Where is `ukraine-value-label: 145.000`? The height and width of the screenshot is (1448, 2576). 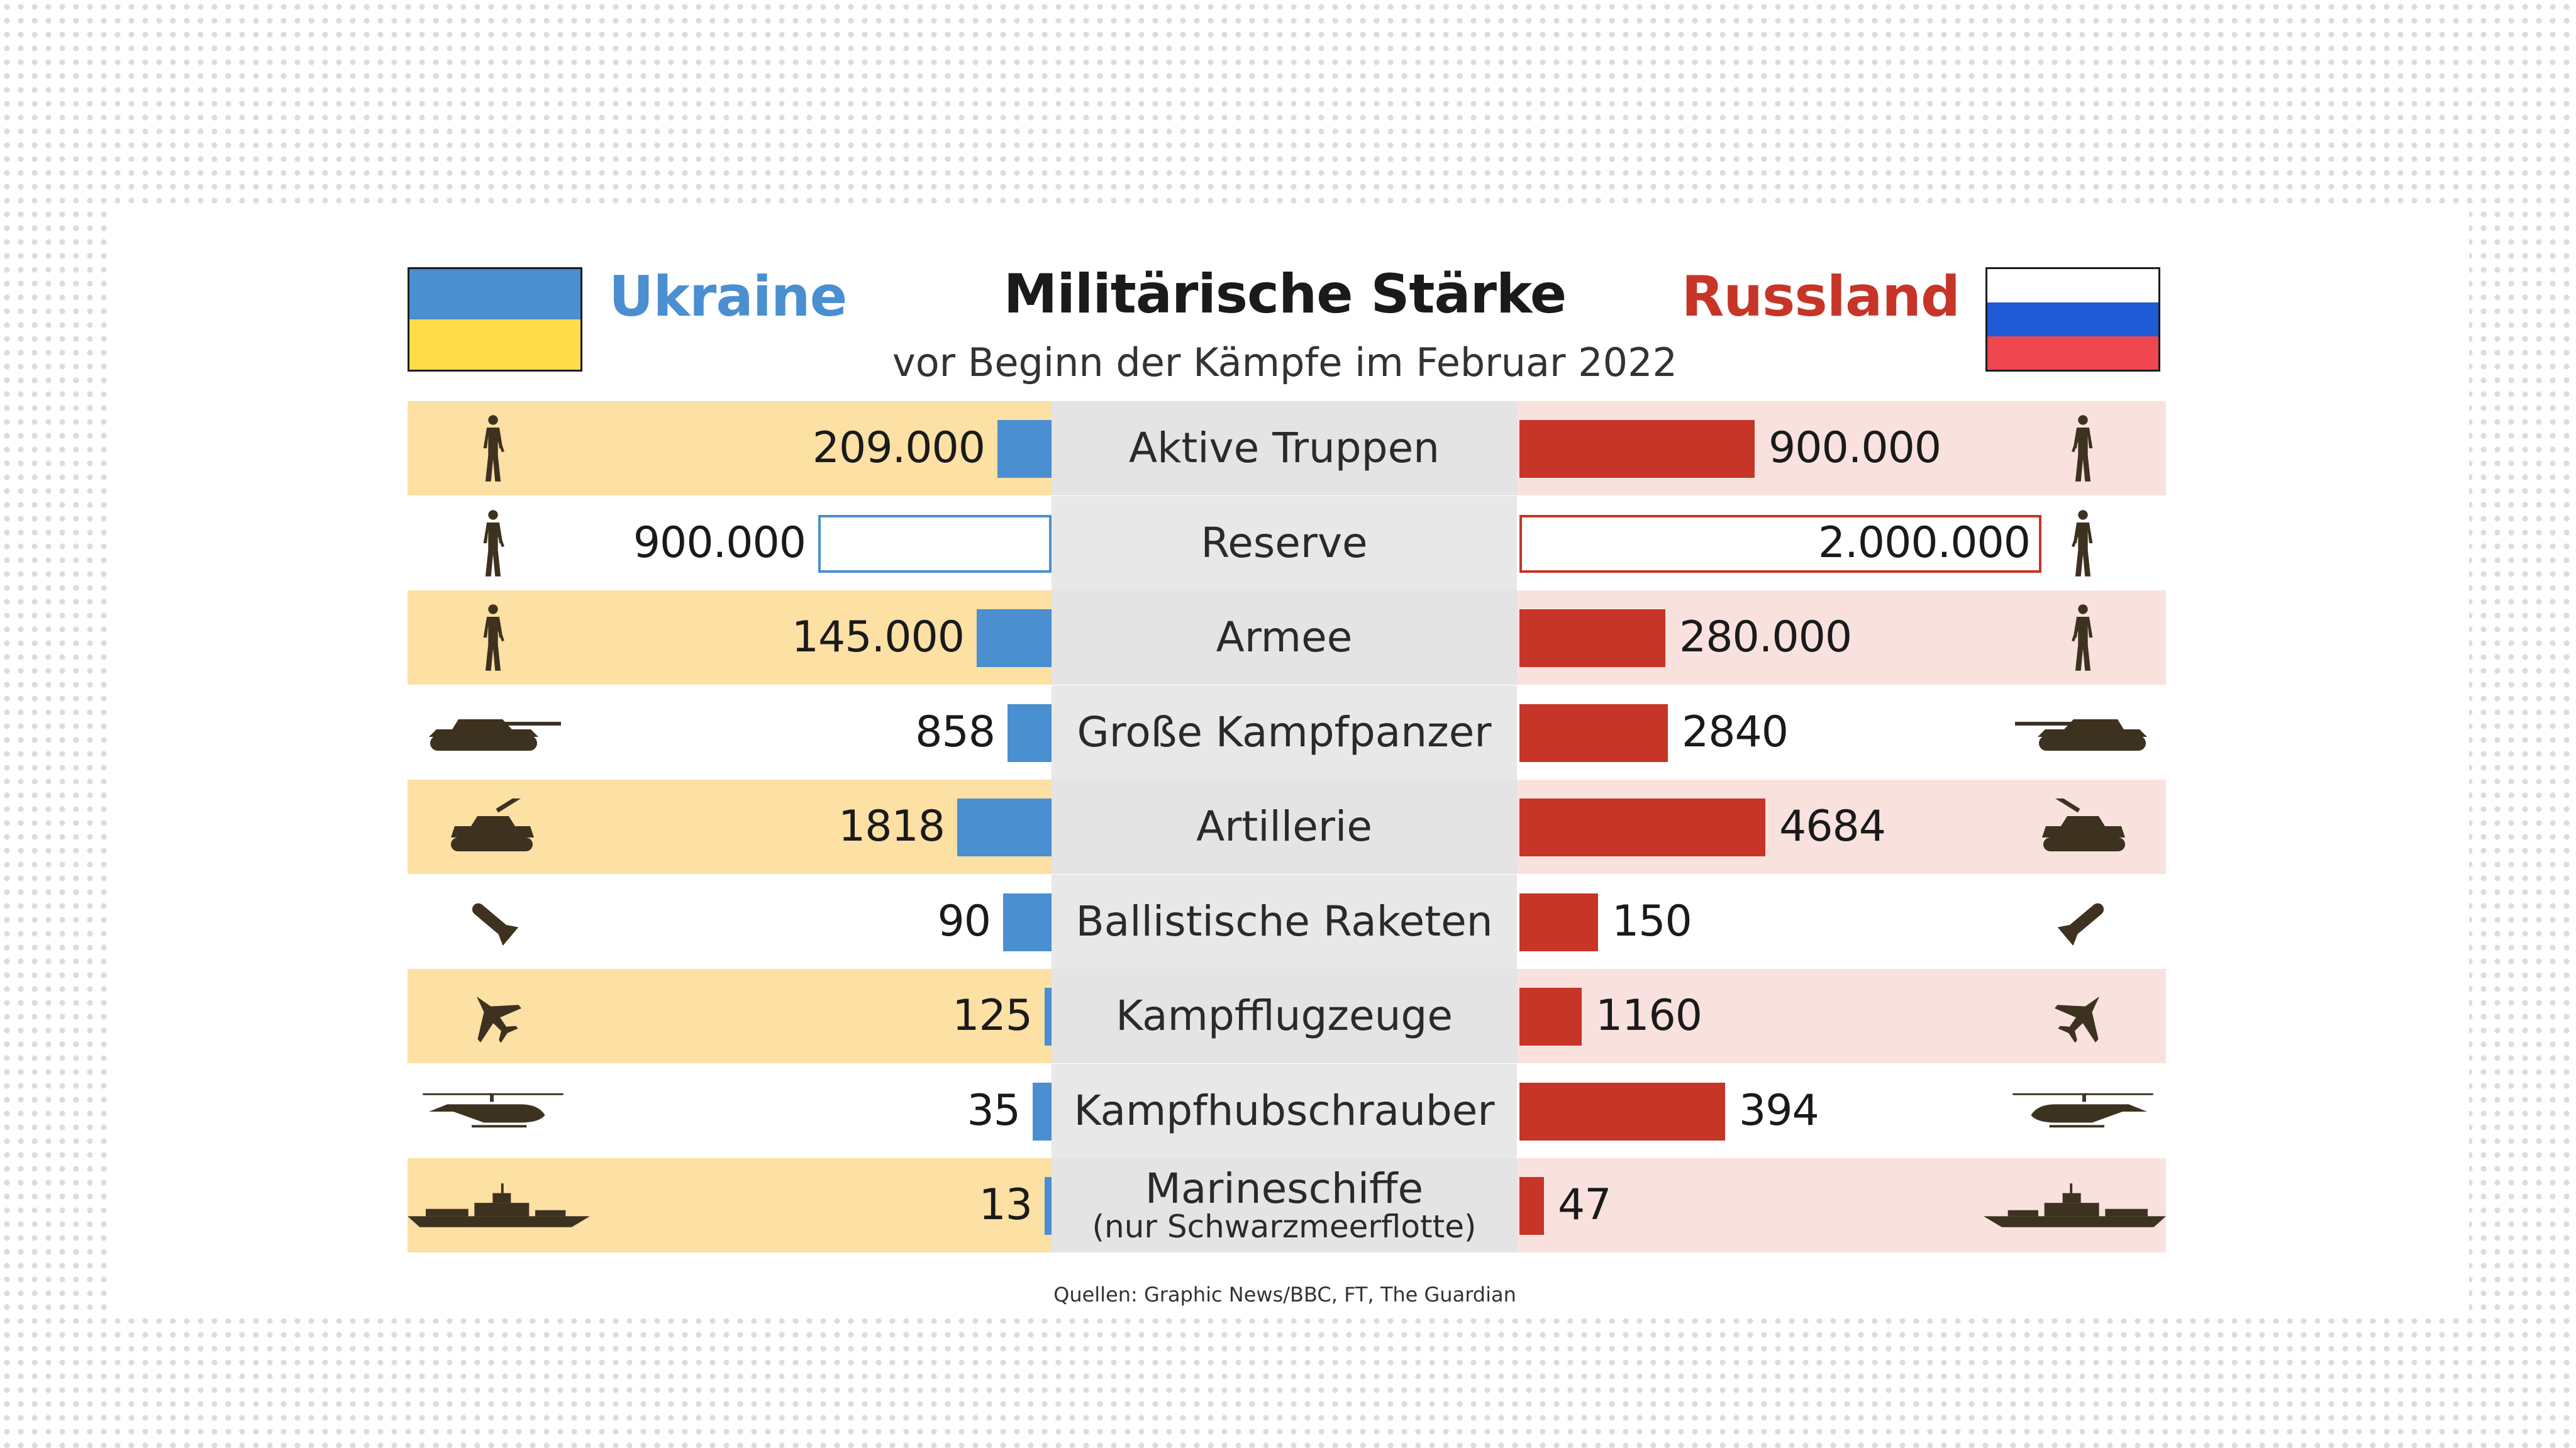 ukraine-value-label: 145.000 is located at coordinates (878, 637).